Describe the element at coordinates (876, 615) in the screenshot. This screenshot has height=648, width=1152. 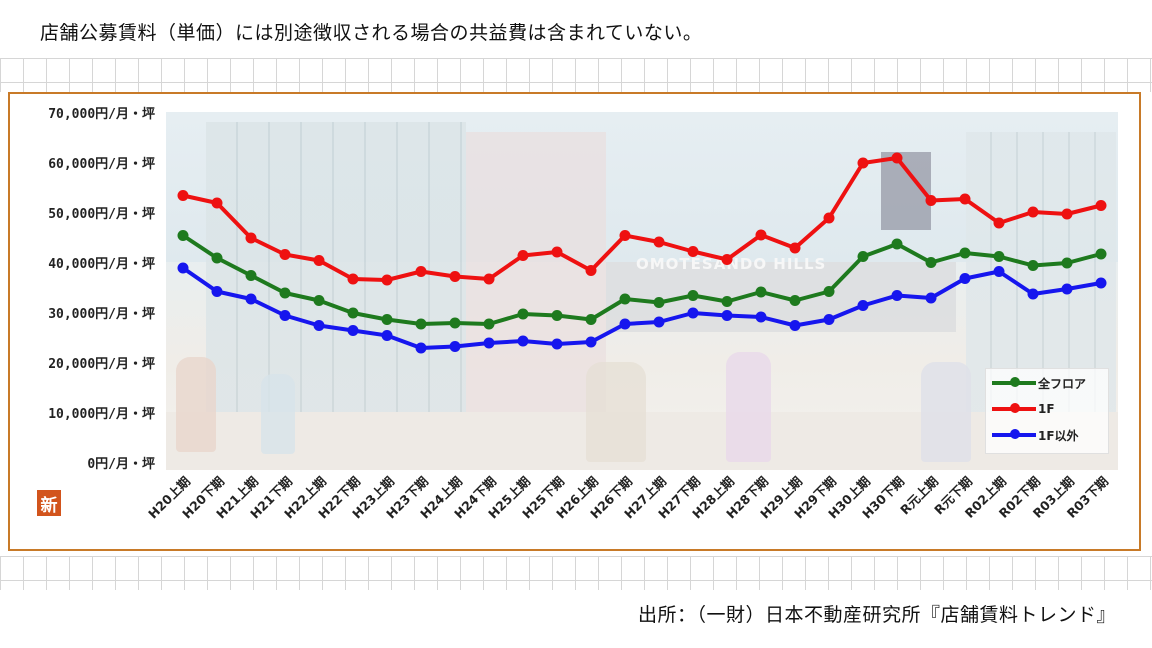
I see `source-note: 出所：（一財）日本不動産研究所『店舗賃料トレンド』` at that location.